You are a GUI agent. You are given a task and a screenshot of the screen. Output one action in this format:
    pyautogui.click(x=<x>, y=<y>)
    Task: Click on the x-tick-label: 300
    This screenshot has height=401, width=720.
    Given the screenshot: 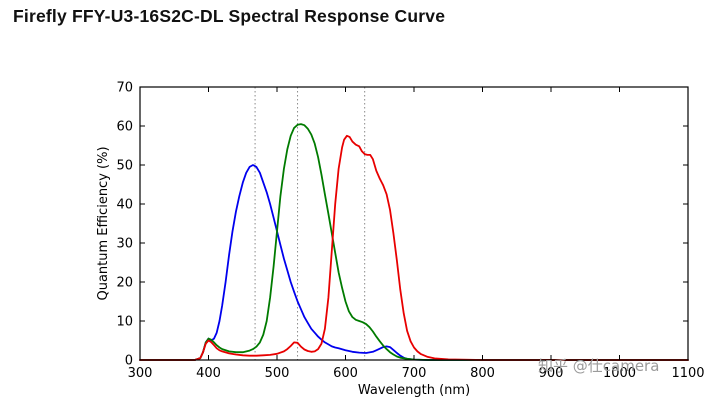 What is the action you would take?
    pyautogui.click(x=140, y=373)
    